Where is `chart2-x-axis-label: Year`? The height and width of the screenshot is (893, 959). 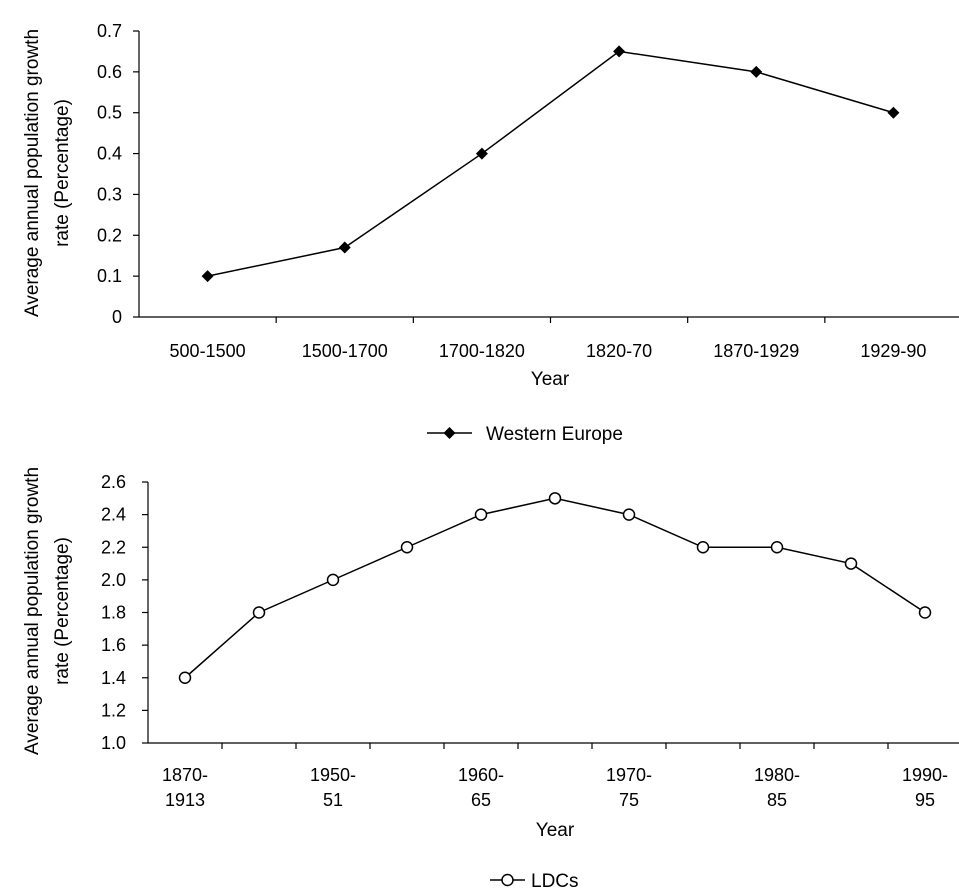 chart2-x-axis-label: Year is located at coordinates (555, 830).